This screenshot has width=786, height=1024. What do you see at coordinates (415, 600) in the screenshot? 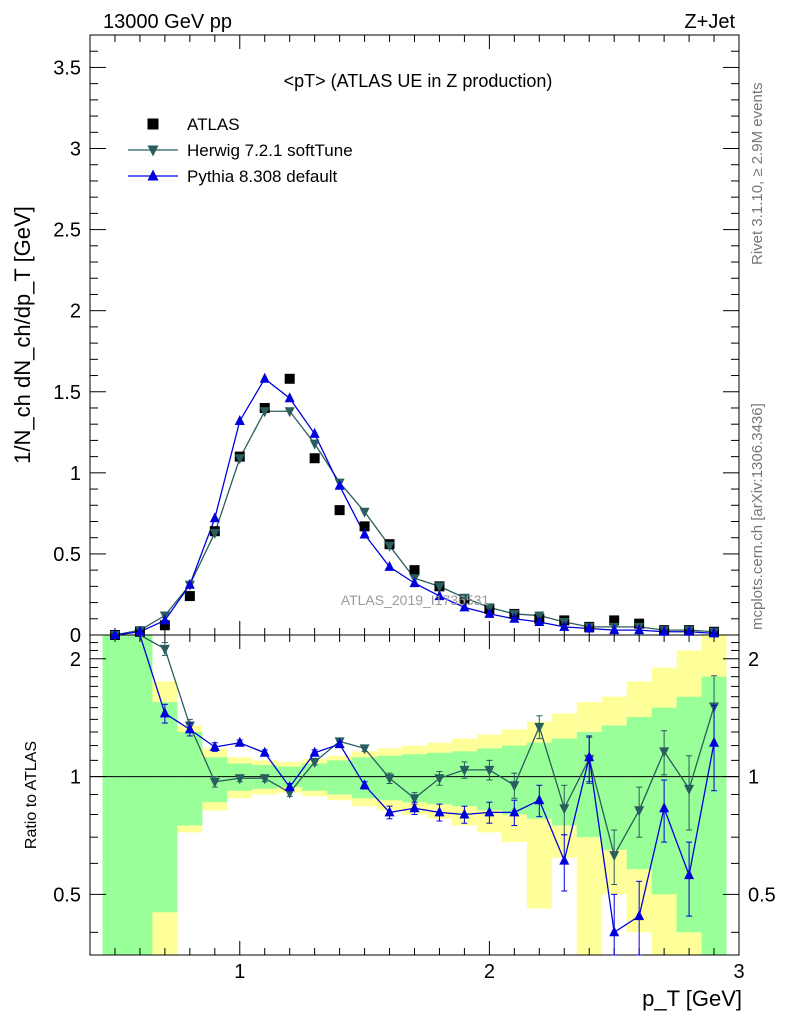
I see `analysis-watermark: ATLAS_2019_I1736531` at bounding box center [415, 600].